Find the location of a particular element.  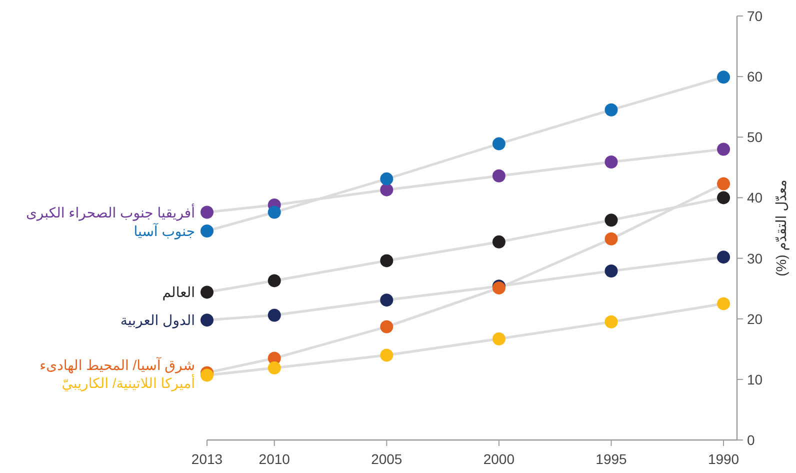

series-label: شرق آسيا/ المحيط الهادىء is located at coordinates (117, 365).